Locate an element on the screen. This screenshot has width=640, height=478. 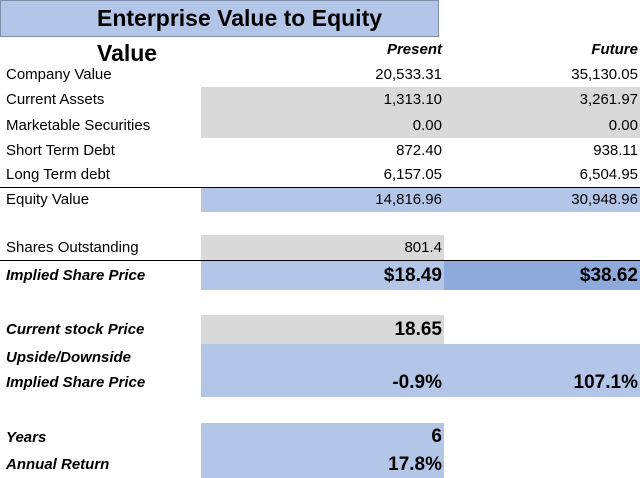
table-row: Company Value 20,533.31 35,130.05 is located at coordinates (320, 74).